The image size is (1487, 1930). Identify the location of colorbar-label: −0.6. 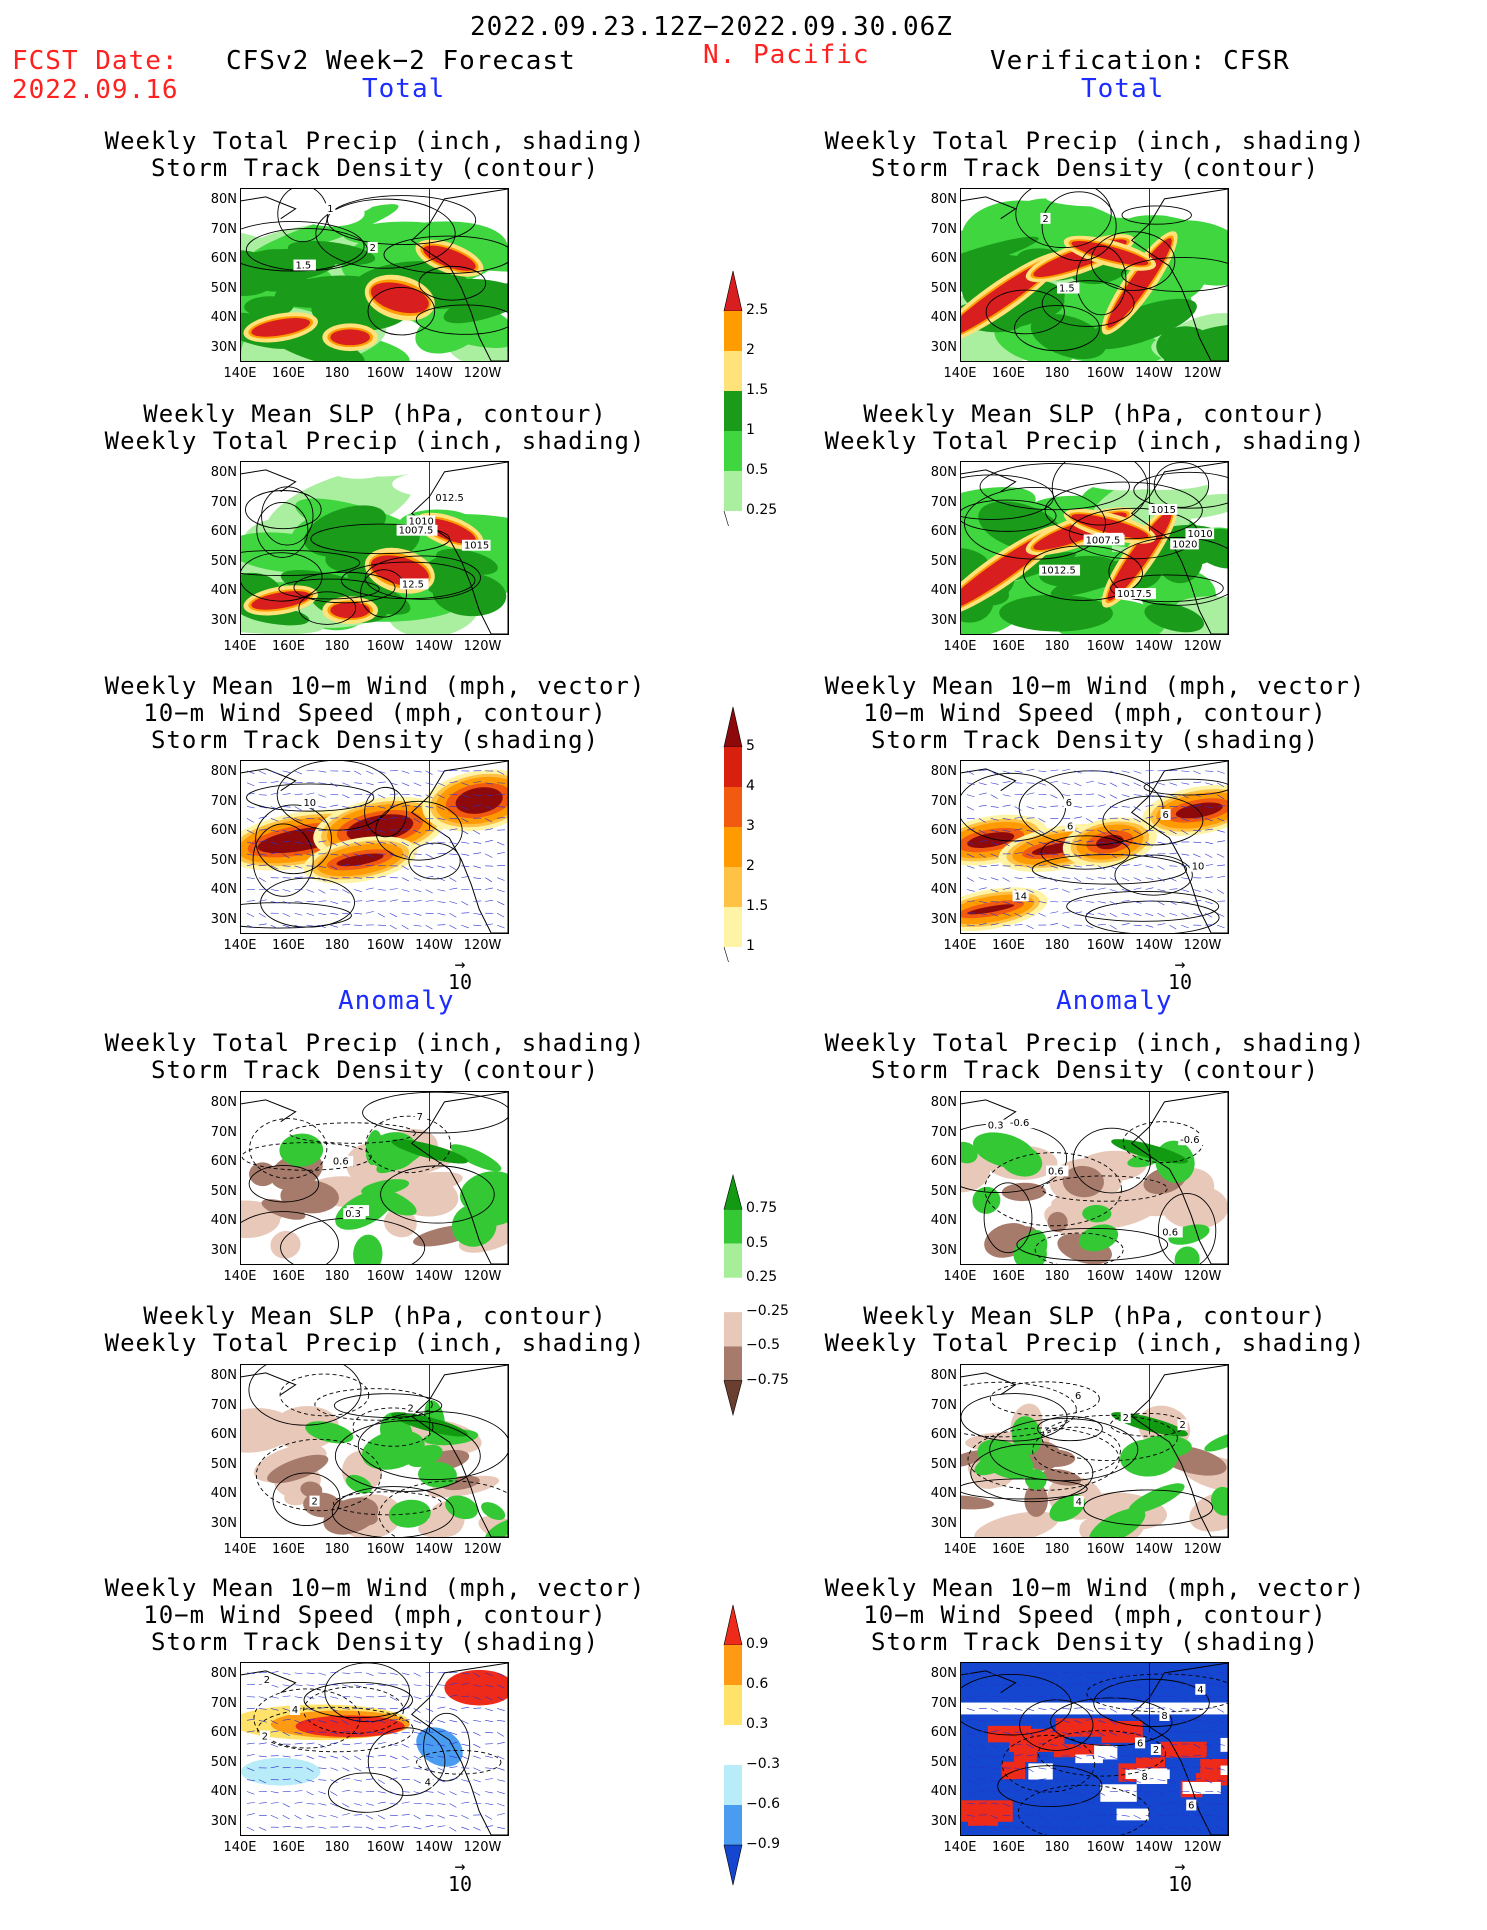
(763, 1804).